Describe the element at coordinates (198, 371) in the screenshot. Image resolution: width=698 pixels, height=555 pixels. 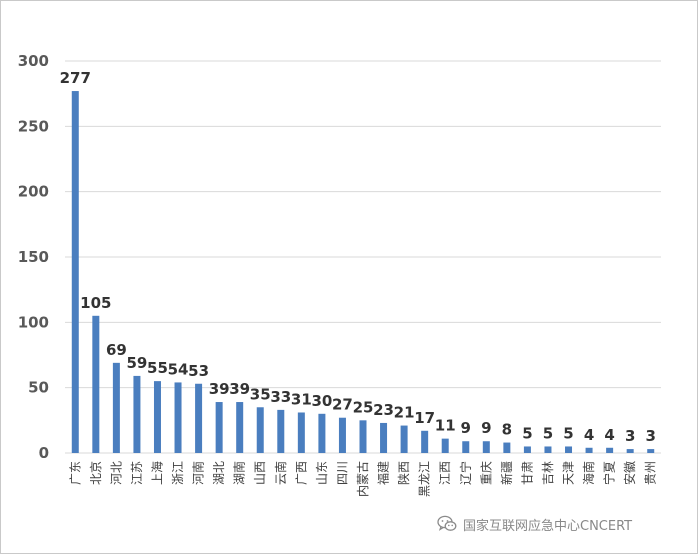
I see `data-label: 53` at that location.